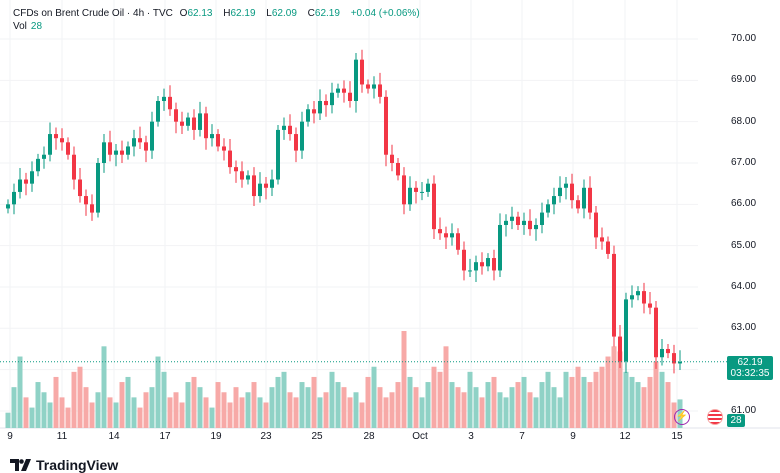 This screenshot has height=473, width=780. Describe the element at coordinates (744, 286) in the screenshot. I see `price-tick-label: 64.00` at that location.